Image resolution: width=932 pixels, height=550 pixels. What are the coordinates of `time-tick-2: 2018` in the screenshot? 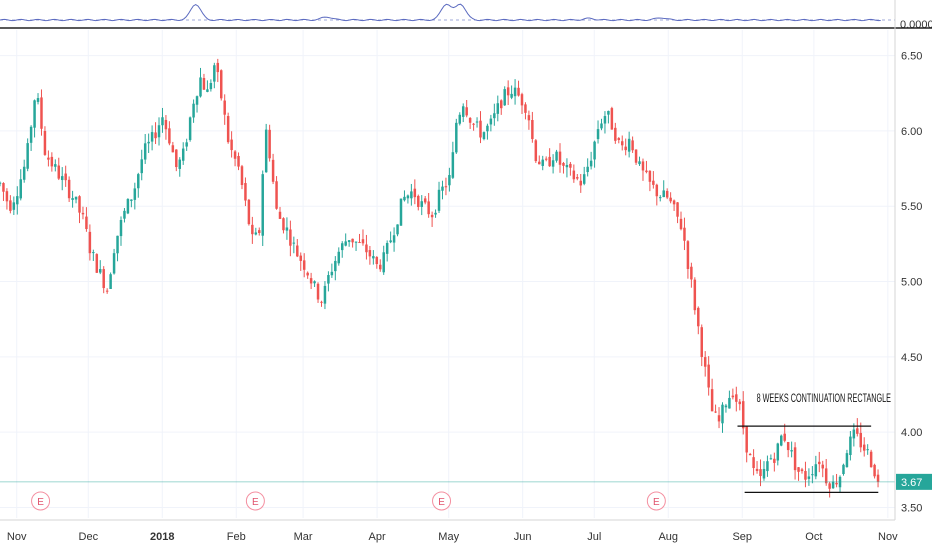 It's located at (162, 537).